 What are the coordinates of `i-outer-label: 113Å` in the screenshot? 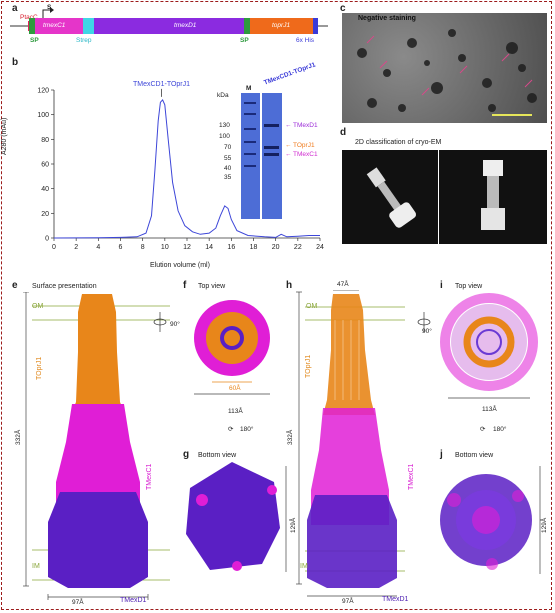 It's located at (489, 409).